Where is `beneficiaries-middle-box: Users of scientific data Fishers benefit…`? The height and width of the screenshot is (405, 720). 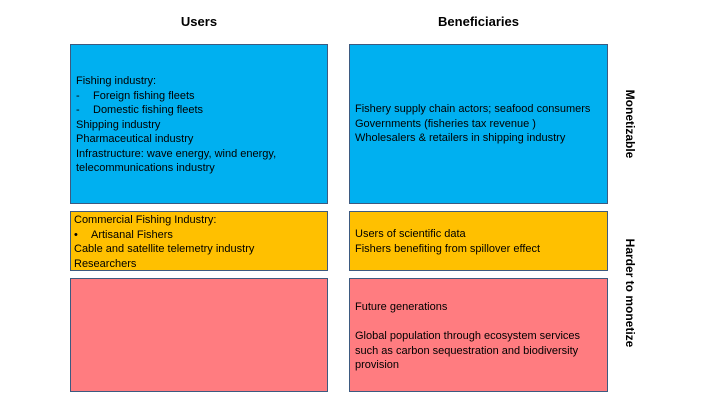
beneficiaries-middle-box: Users of scientific data Fishers benefit… is located at coordinates (478, 241).